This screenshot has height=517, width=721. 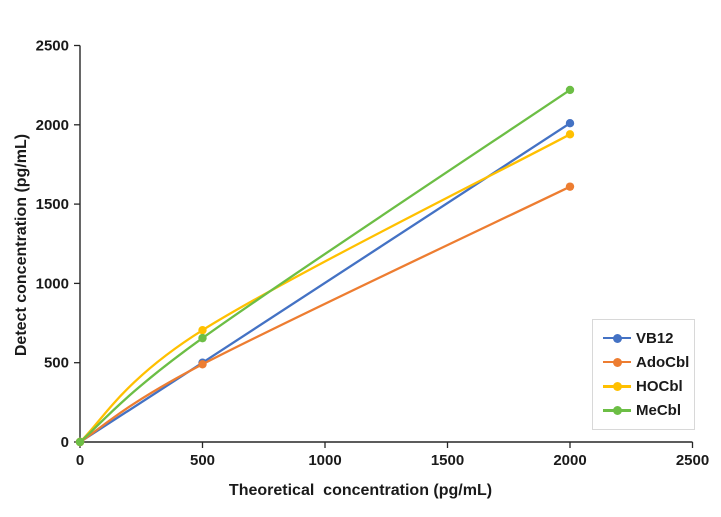 What do you see at coordinates (643, 374) in the screenshot?
I see `legend: VB12 AdoCbl HOCbl MeCbl` at bounding box center [643, 374].